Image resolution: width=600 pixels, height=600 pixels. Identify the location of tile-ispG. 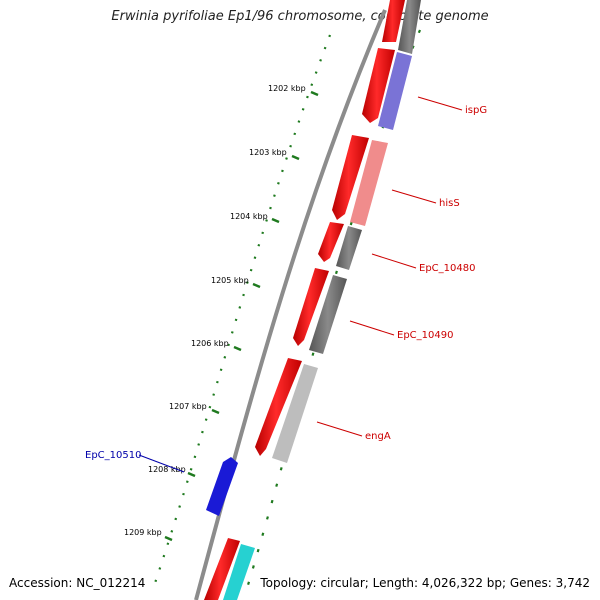
(395, 91).